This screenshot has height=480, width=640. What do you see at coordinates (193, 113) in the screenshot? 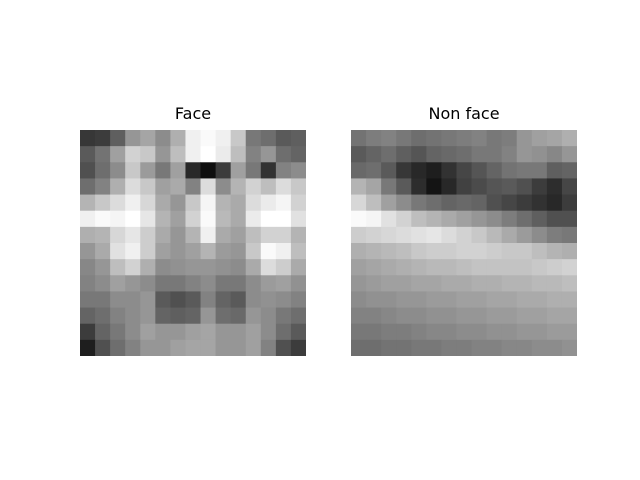
I see `face-title: Face` at bounding box center [193, 113].